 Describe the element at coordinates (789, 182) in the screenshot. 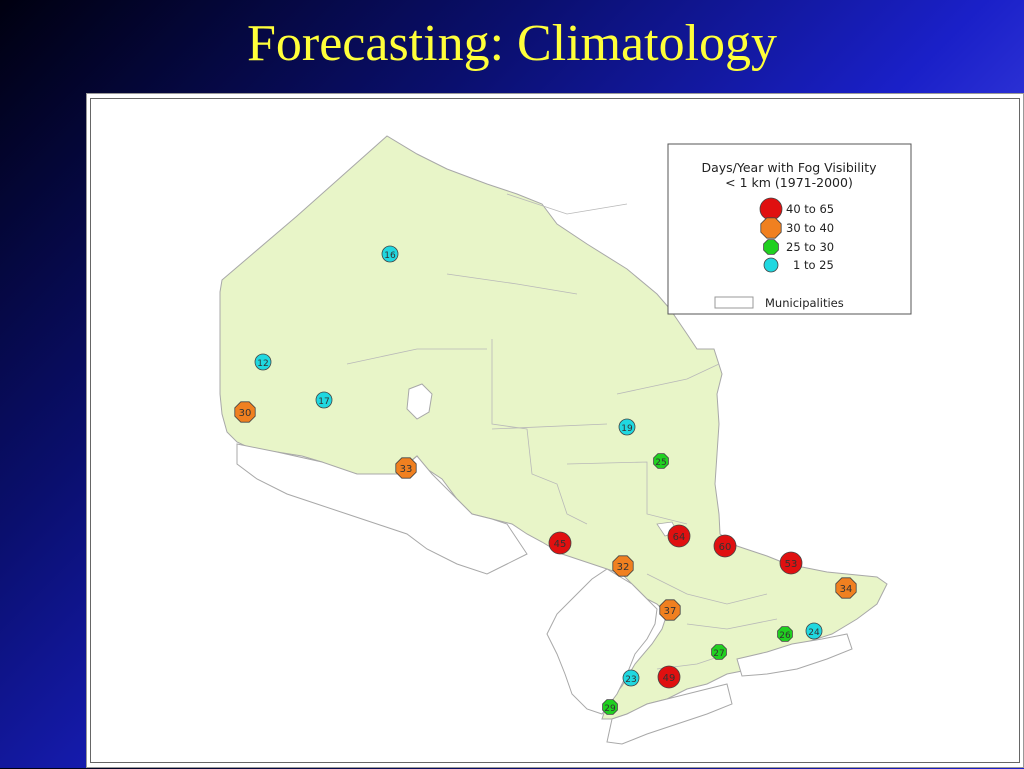

I see `legend-title-line2: < 1 km (1971-2000)` at that location.